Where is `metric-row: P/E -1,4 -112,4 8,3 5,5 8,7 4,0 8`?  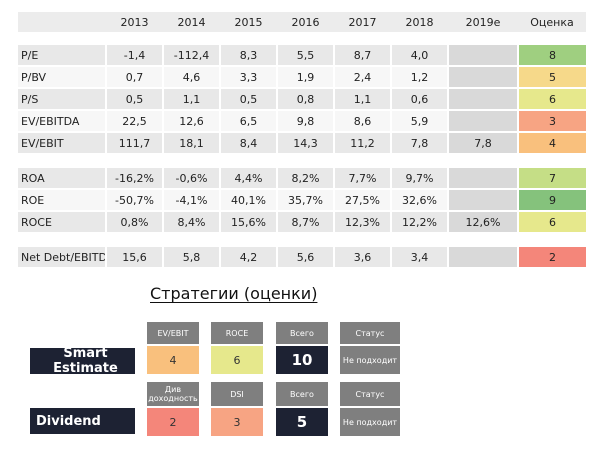
metric-row: P/E -1,4 -112,4 8,3 5,5 8,7 4,0 8 is located at coordinates (302, 56).